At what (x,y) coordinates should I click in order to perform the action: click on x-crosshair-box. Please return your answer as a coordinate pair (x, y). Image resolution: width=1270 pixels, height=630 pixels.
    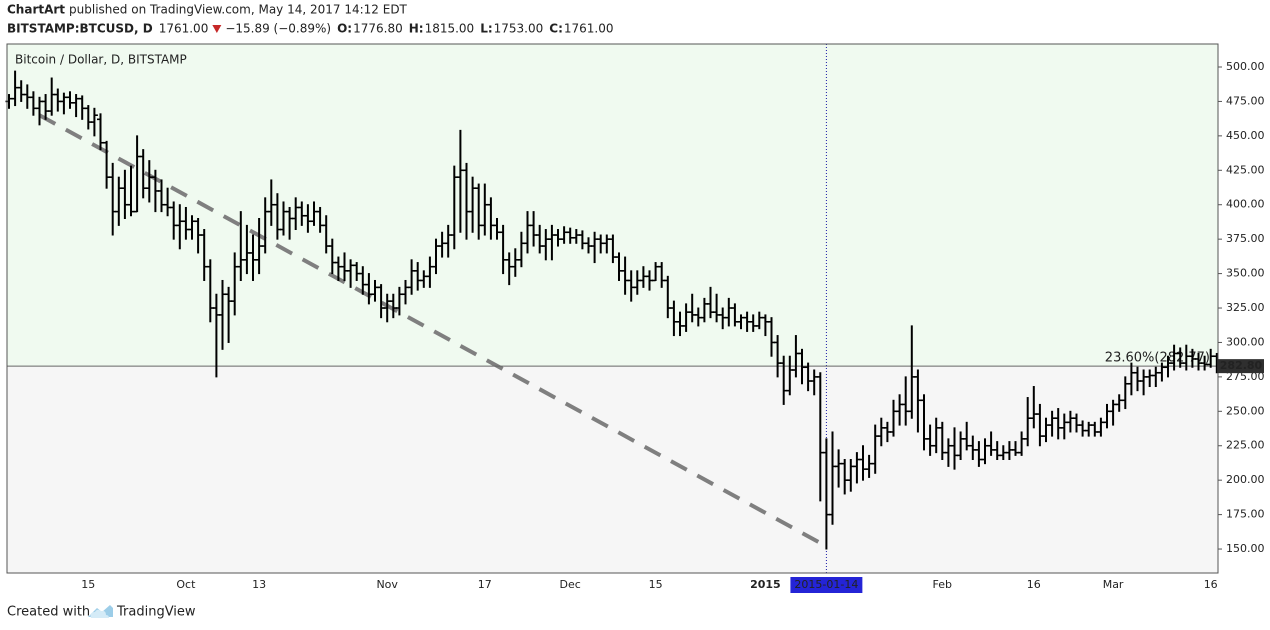
    Looking at the image, I should click on (826, 585).